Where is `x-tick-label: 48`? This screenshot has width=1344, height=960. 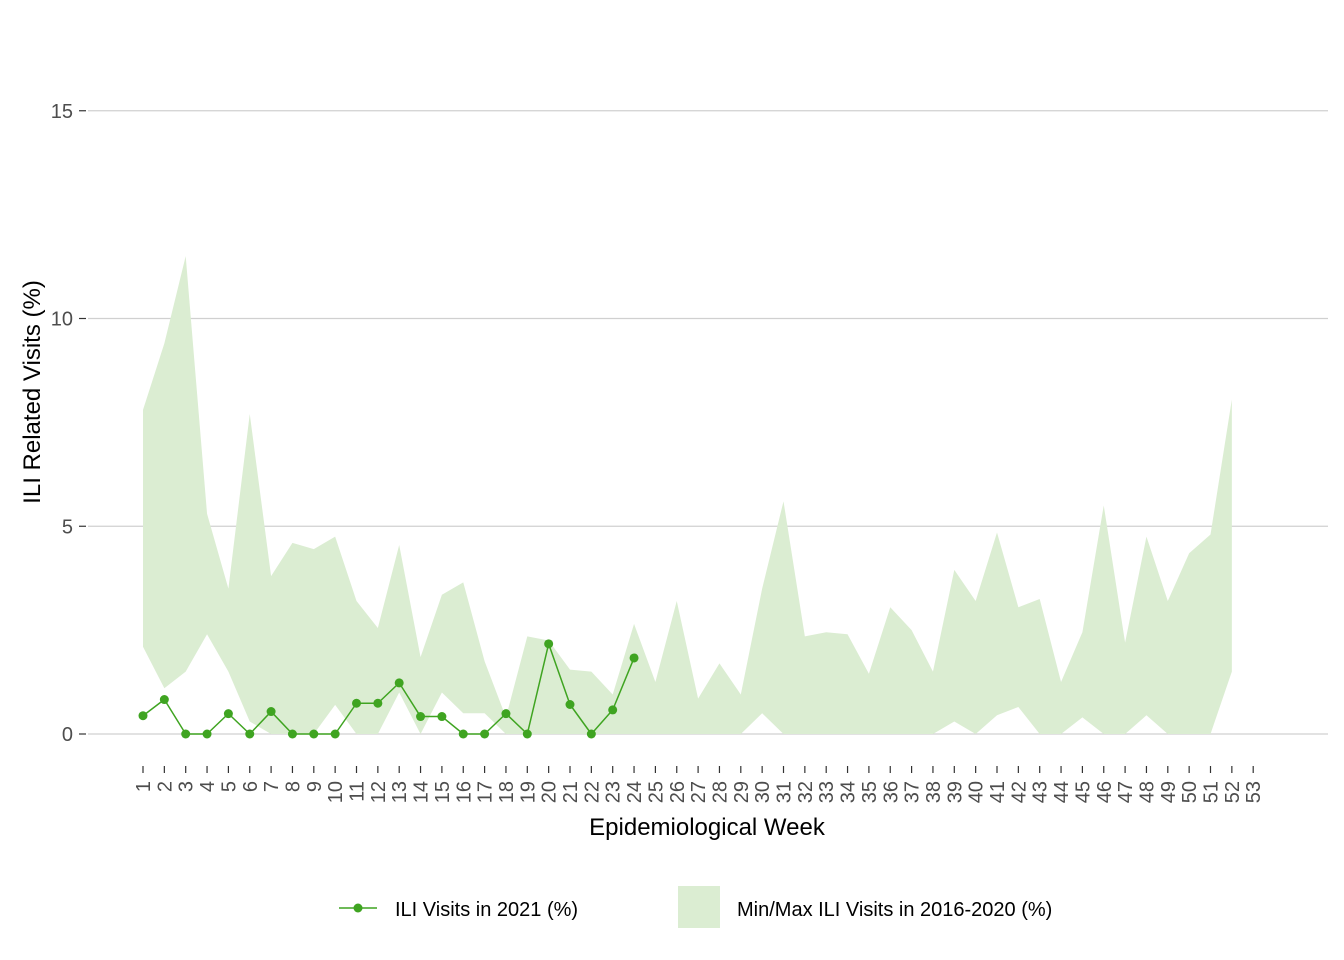
x-tick-label: 48 is located at coordinates (1147, 792).